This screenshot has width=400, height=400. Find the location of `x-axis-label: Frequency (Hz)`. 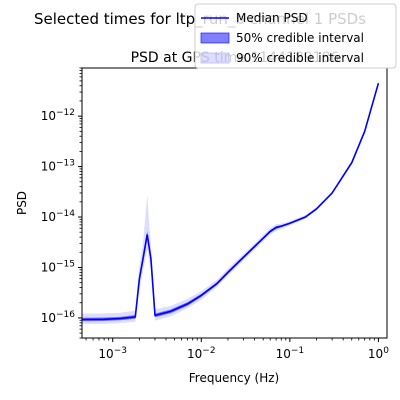

x-axis-label: Frequency (Hz) is located at coordinates (234, 378).